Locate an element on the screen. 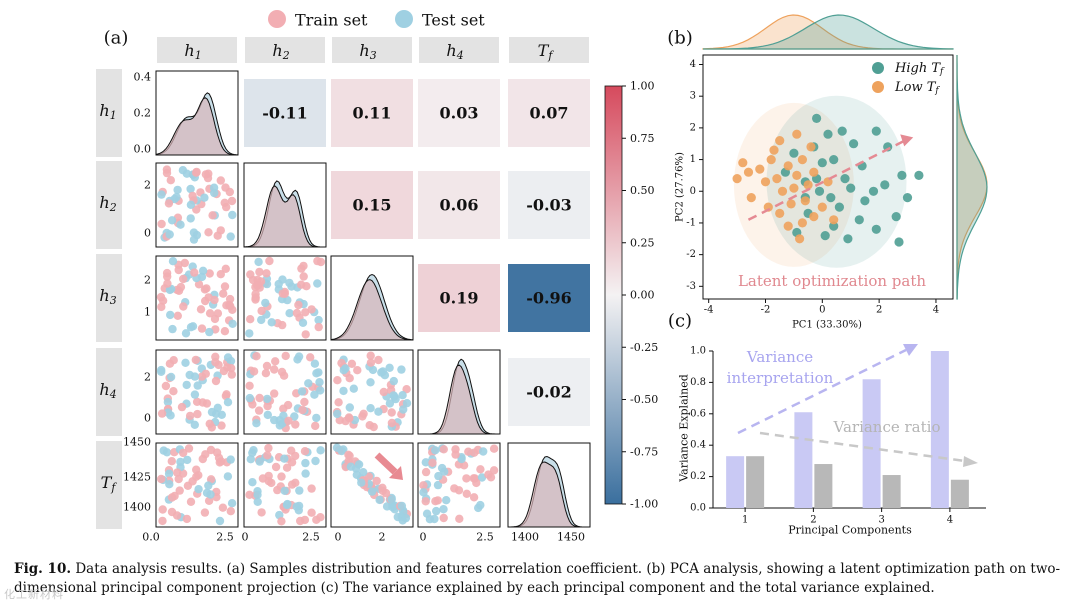 This screenshot has height=606, width=1080. row-header-box is located at coordinates (109, 485).